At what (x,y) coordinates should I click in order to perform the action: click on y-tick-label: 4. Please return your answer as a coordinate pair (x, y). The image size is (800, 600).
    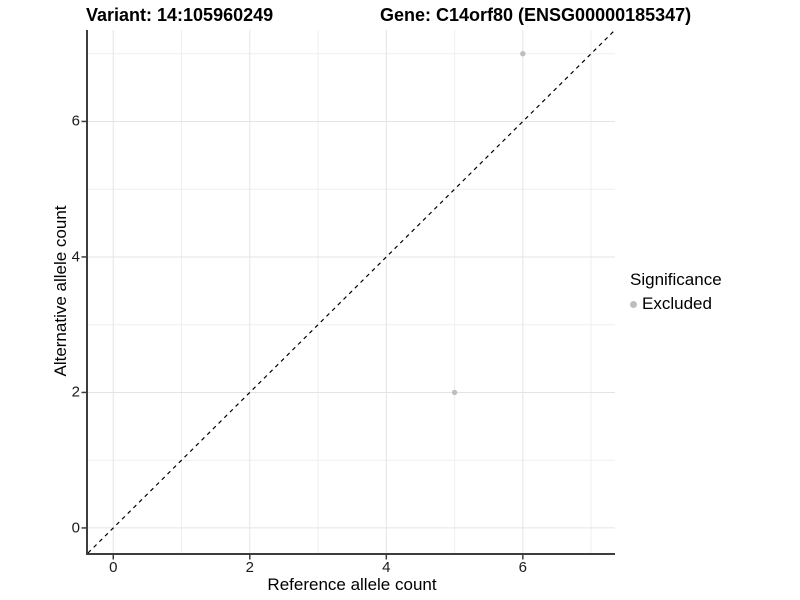
    Looking at the image, I should click on (75, 257).